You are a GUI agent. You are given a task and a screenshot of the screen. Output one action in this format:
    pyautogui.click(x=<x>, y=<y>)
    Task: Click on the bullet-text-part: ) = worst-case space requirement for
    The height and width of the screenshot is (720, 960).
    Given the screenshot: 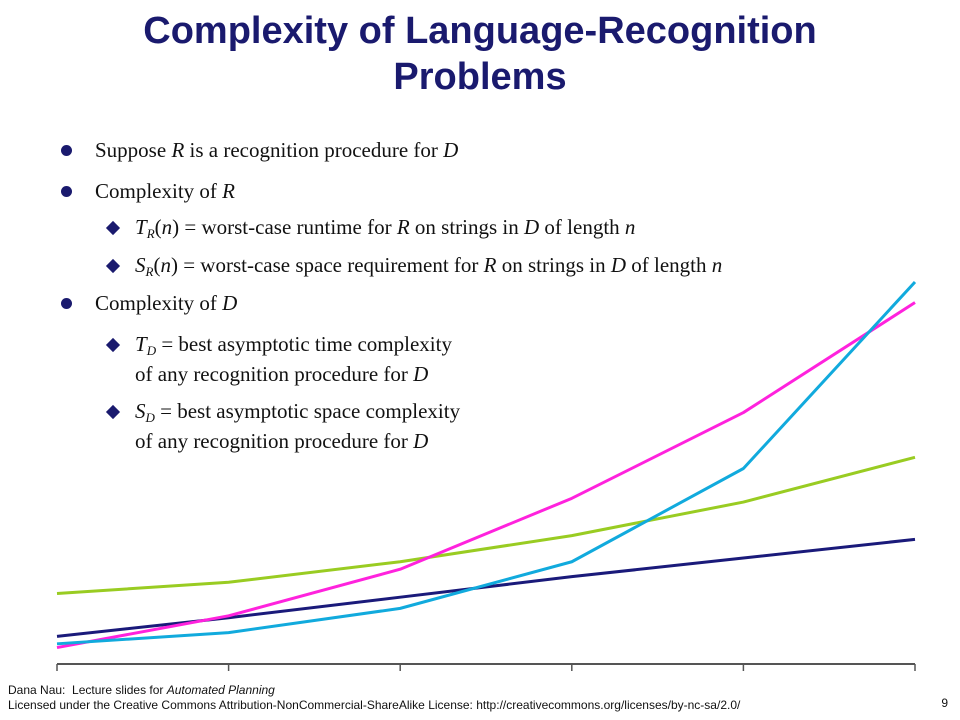 What is the action you would take?
    pyautogui.click(x=327, y=265)
    